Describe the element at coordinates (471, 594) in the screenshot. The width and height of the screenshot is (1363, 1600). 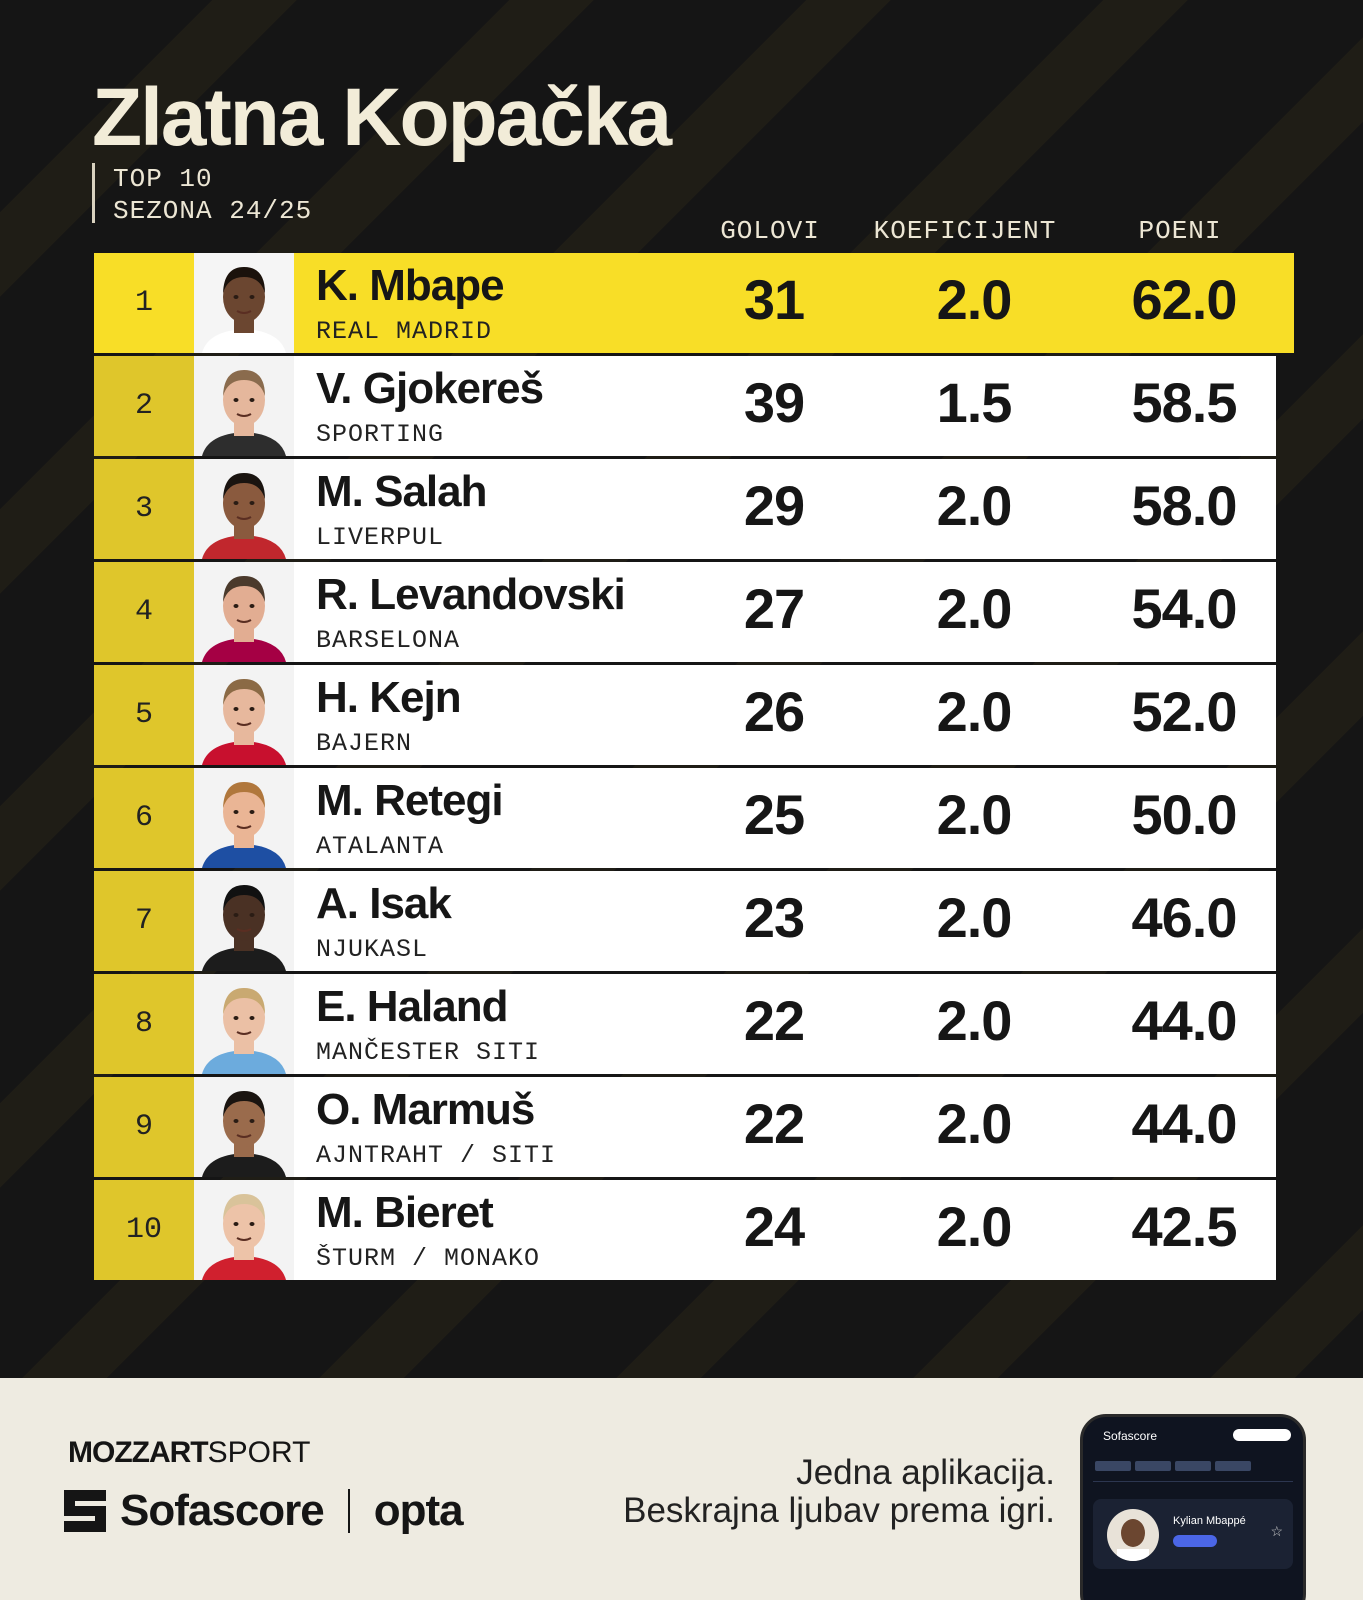
I see `player-name: R. Levandovski` at that location.